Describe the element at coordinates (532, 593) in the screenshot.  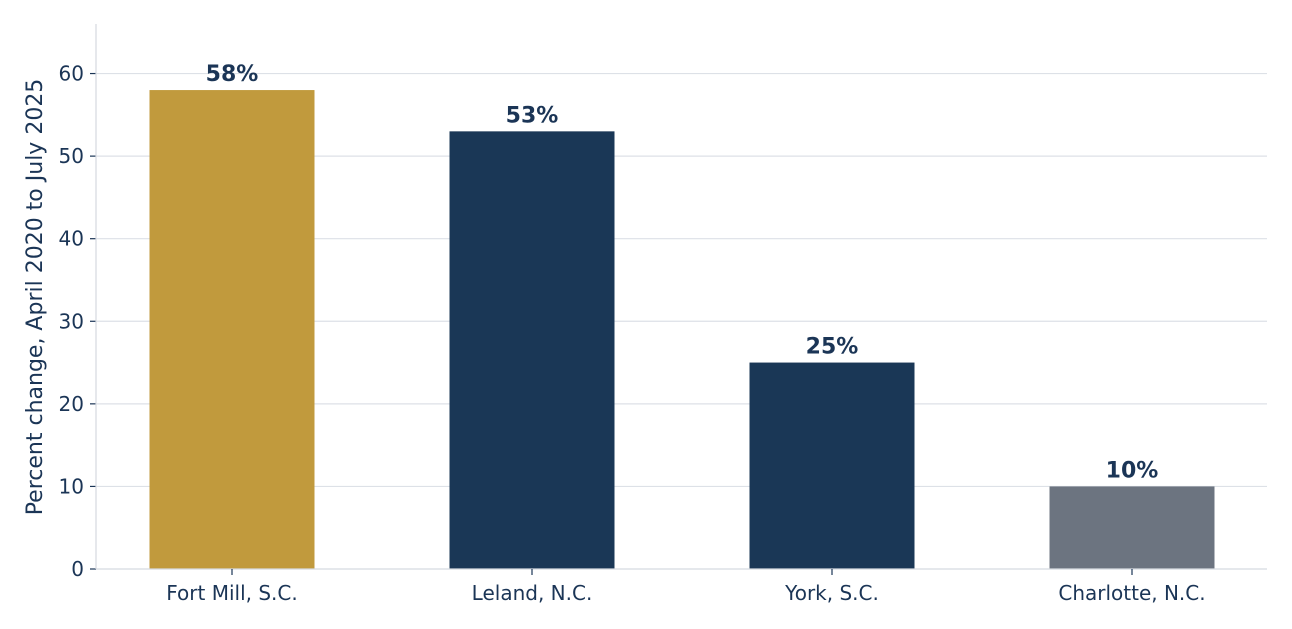
I see `x-tick-label-1: Leland, N.C.` at that location.